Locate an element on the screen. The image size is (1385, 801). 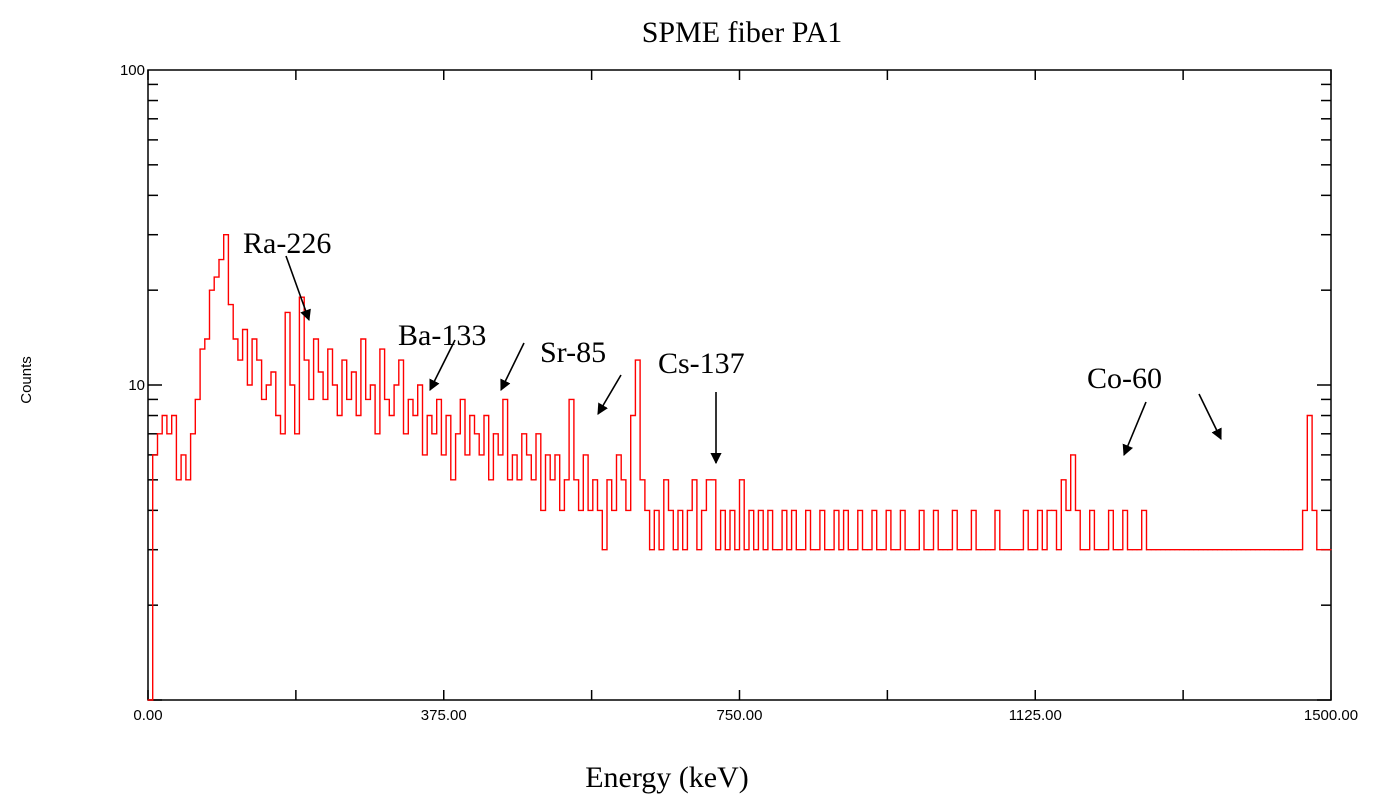
isotope-label: Ba-133 is located at coordinates (442, 335).